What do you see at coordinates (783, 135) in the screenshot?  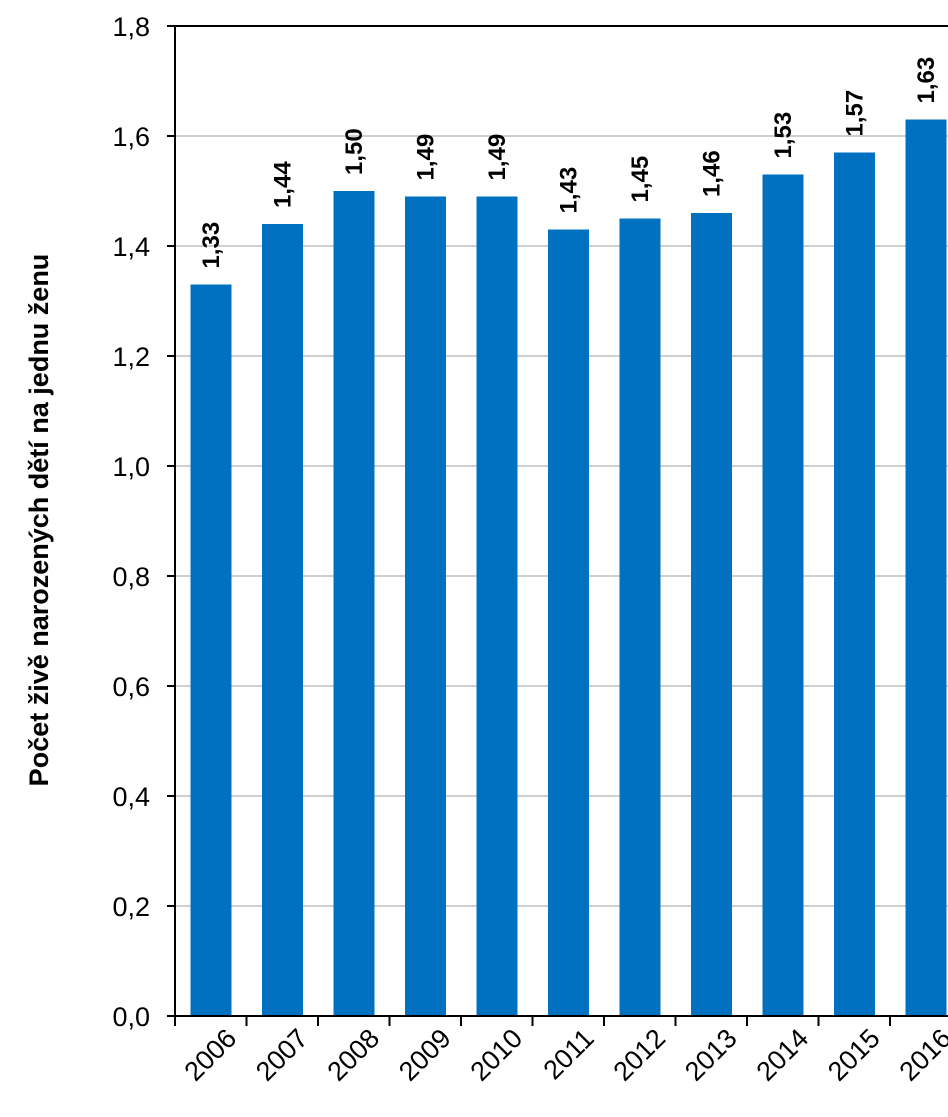 I see `data-label: 1,53` at bounding box center [783, 135].